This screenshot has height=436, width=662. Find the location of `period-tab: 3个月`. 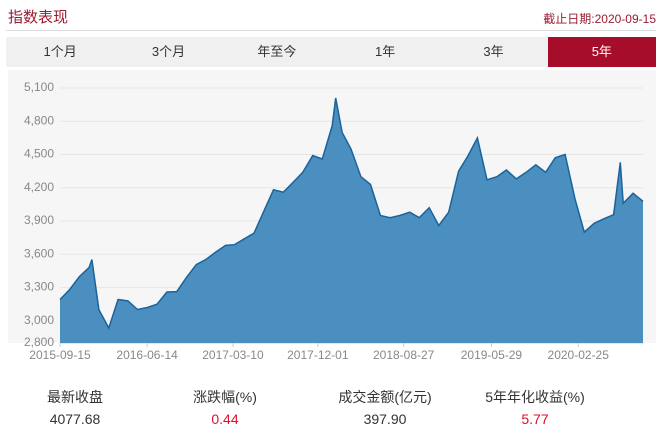

period-tab: 3个月 is located at coordinates (168, 51).